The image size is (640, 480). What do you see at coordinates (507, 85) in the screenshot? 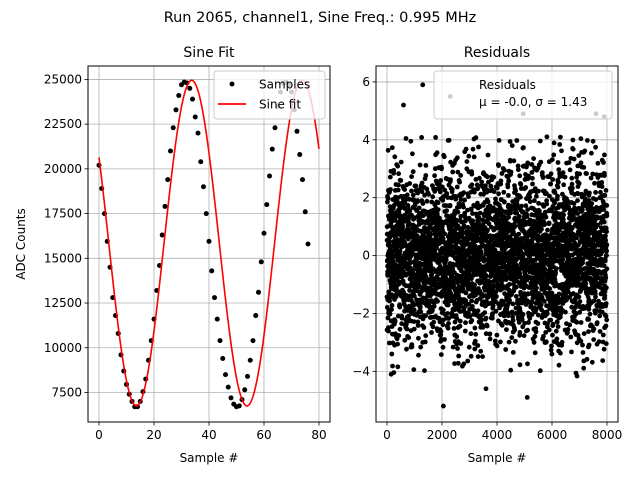
I see `residuals-legend-label: Residuals` at bounding box center [507, 85].